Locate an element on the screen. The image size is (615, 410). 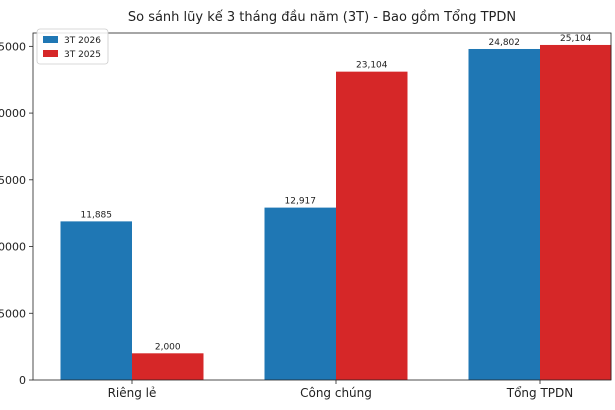
y-tick-label: 0 is located at coordinates (22, 380).